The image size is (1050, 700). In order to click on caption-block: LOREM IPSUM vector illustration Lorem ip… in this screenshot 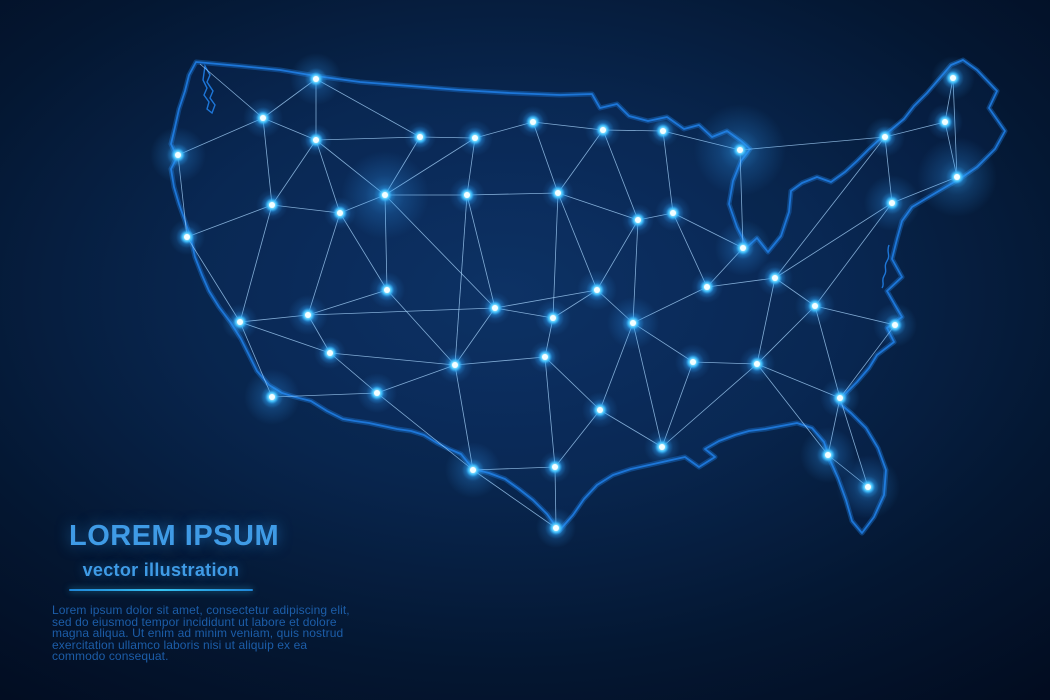, I will do `click(212, 591)`.